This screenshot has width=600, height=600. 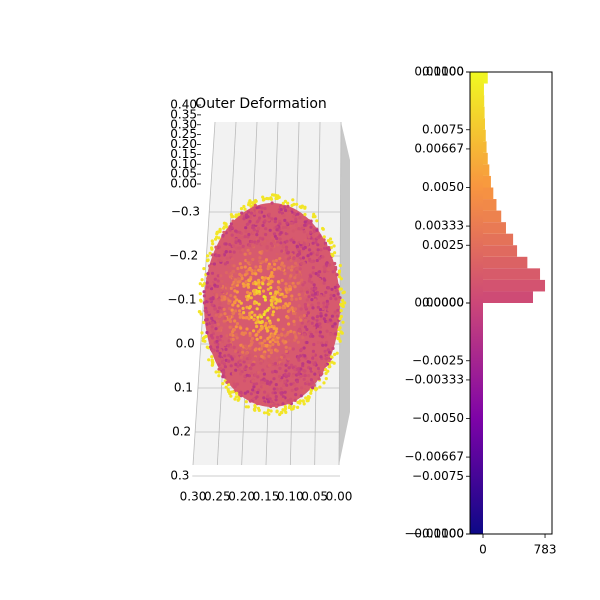 I want to click on y-tick-label: −0.1, so click(x=181, y=300).